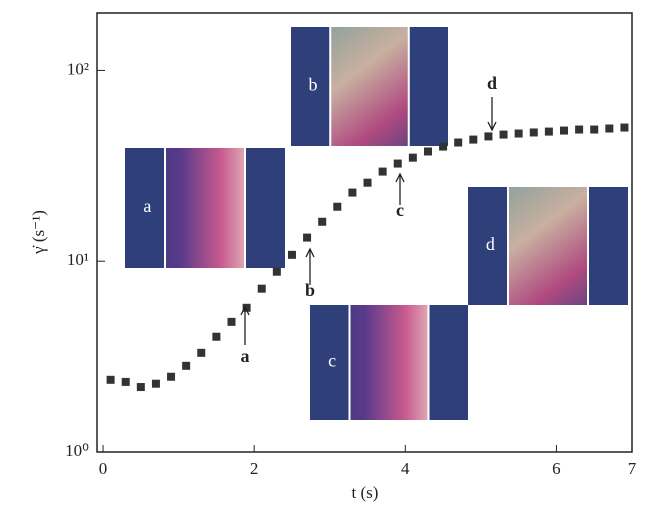  I want to click on x-tick-label: 0, so click(103, 468).